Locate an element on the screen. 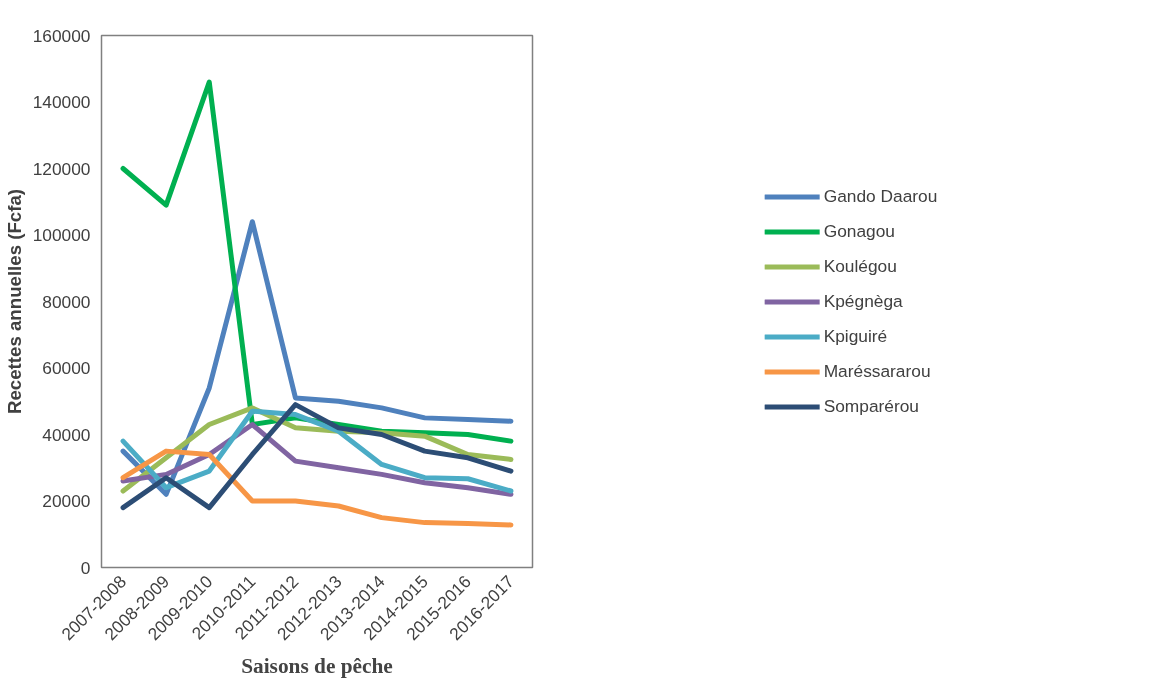 Image resolution: width=1175 pixels, height=685 pixels. y-tick-label: 40000 is located at coordinates (66, 434).